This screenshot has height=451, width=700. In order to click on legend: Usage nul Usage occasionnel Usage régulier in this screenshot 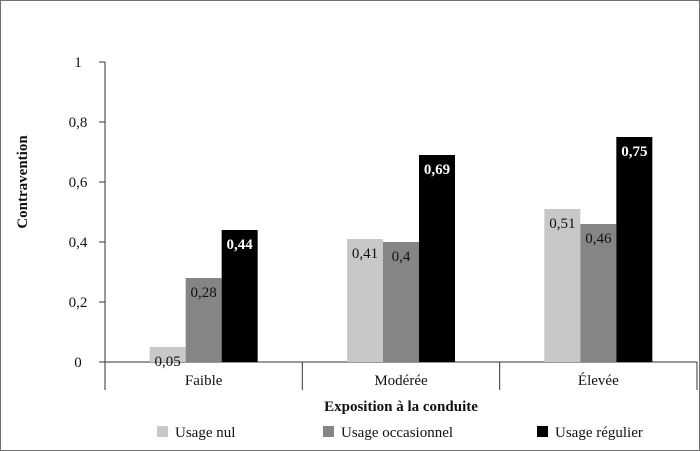, I will do `click(400, 433)`.